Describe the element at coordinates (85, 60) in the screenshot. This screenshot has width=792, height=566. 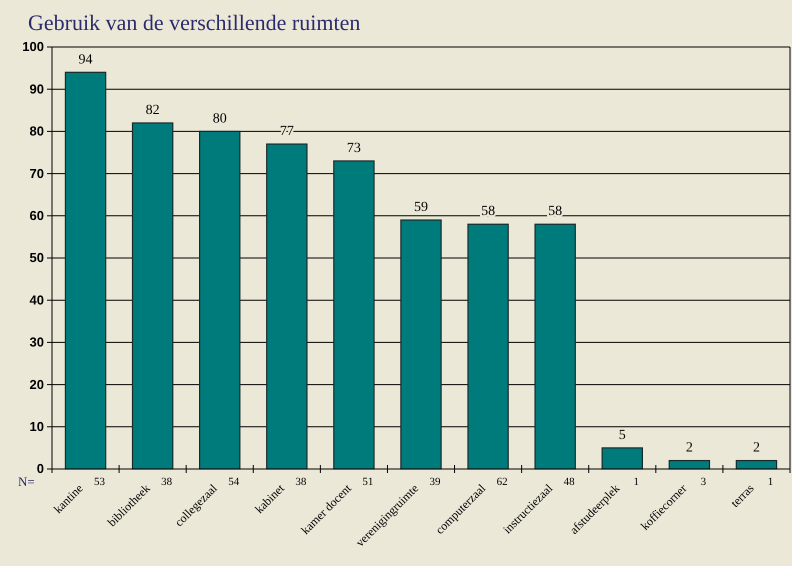
I see `data-label: 94` at that location.